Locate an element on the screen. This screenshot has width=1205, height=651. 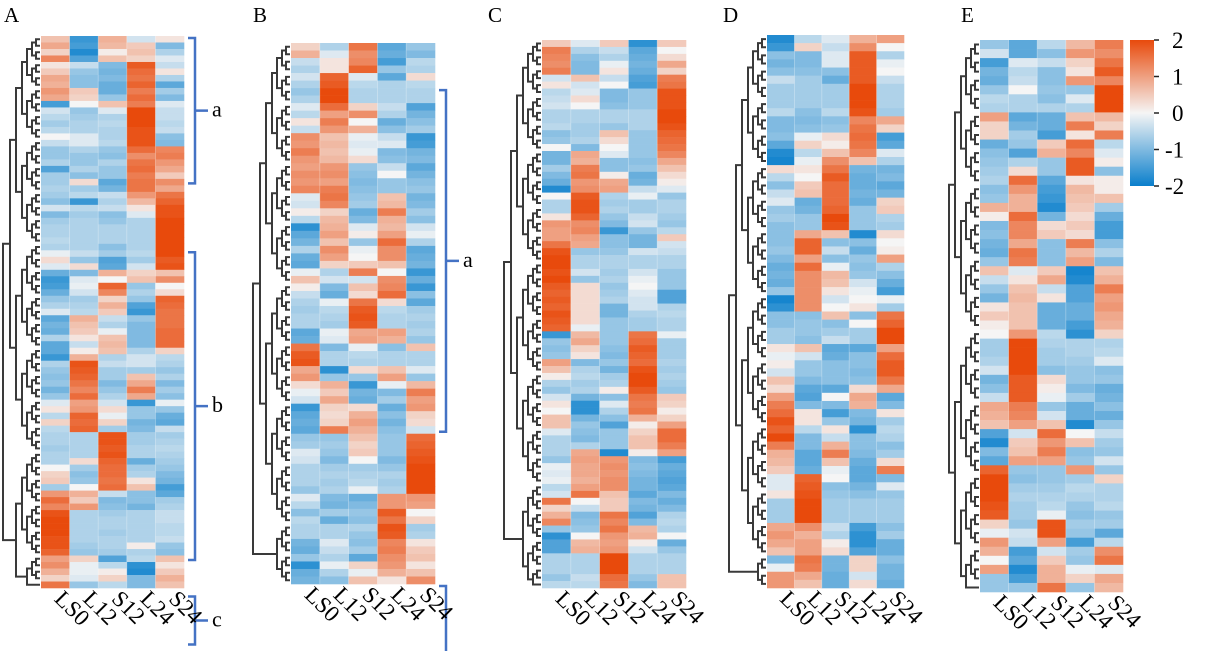
cluster-bracket-b: b is located at coordinates (443, 617).